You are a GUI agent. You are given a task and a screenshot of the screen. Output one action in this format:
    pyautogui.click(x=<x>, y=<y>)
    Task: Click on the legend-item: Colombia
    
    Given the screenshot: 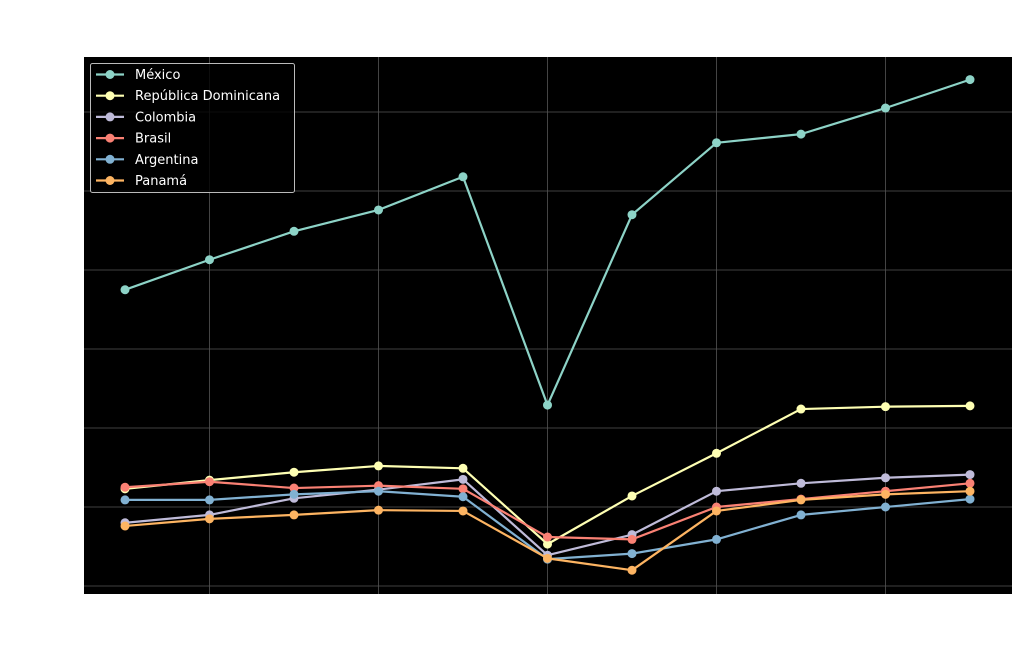 What is the action you would take?
    pyautogui.click(x=146, y=117)
    